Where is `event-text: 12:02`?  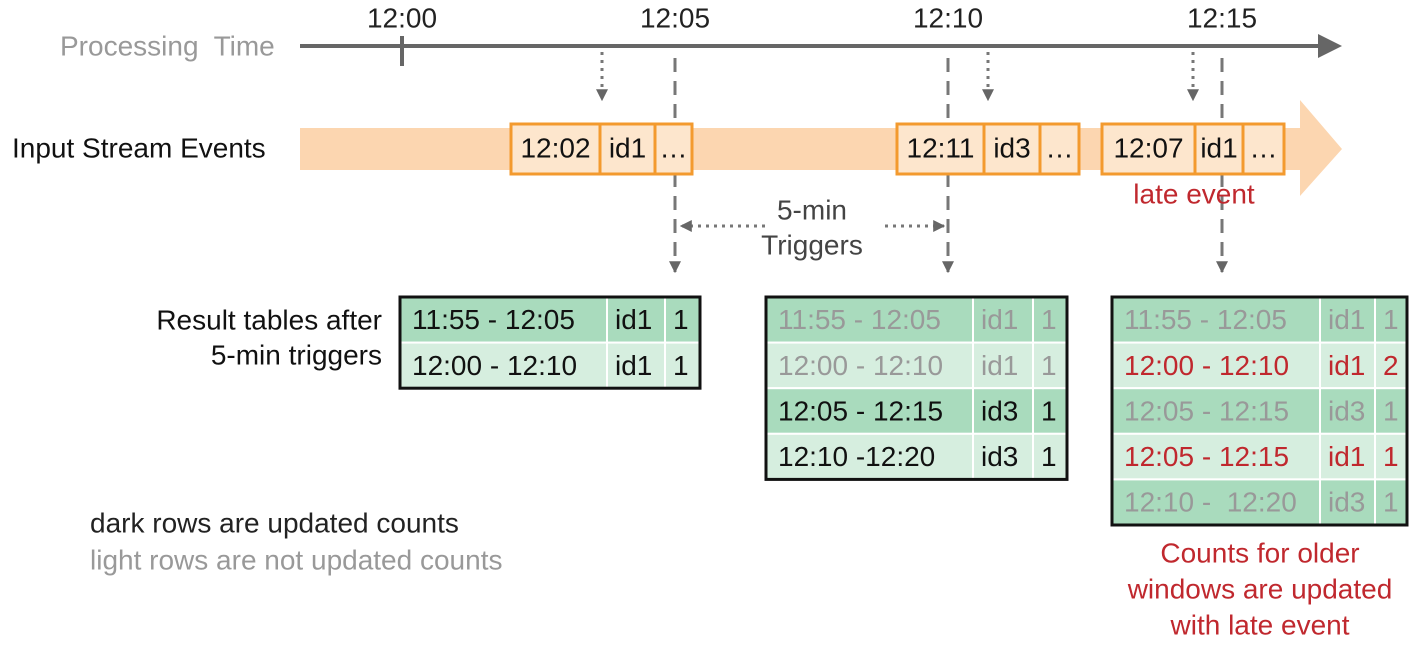
event-text: 12:02 is located at coordinates (555, 147).